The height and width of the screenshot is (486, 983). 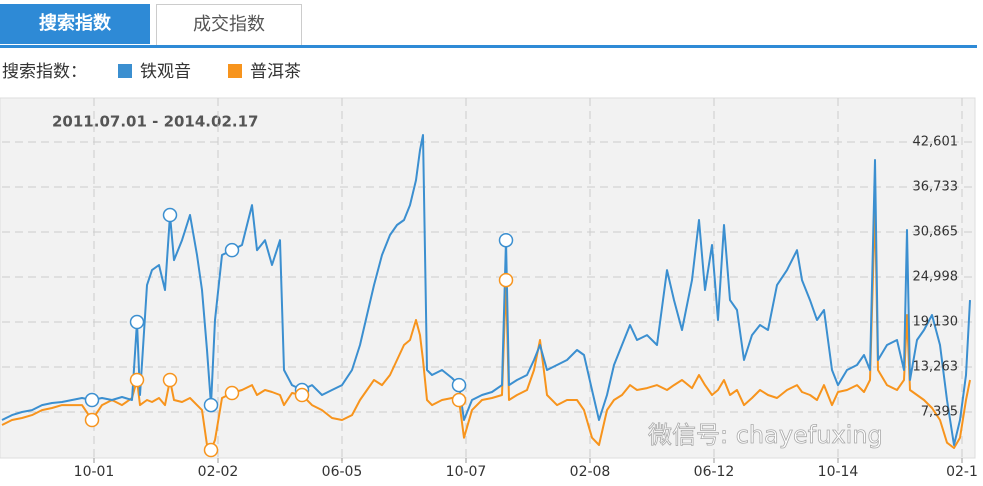 What do you see at coordinates (155, 122) in the screenshot?
I see `date-range: 2011.07.01 - 2014.02.17` at bounding box center [155, 122].